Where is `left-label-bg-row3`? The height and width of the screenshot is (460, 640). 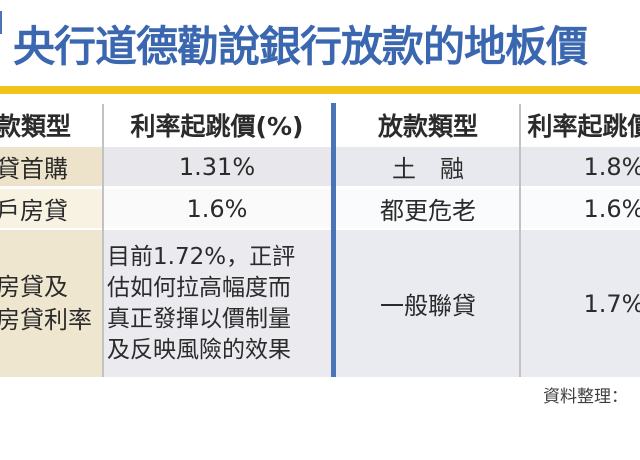 left-label-bg-row3 is located at coordinates (51, 303).